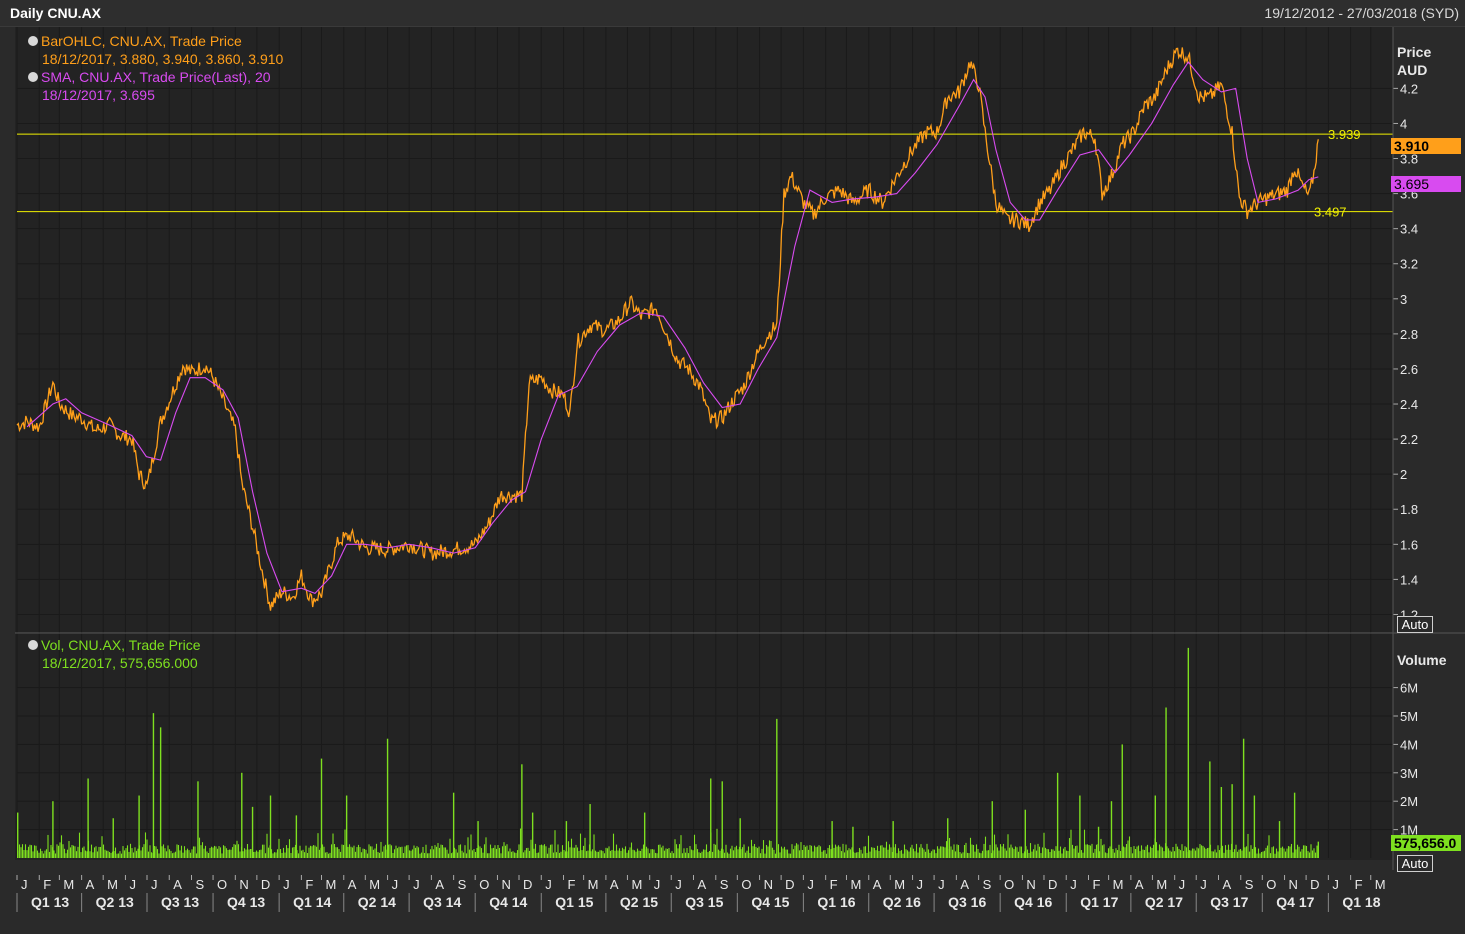  I want to click on price-tick-label: 1.6, so click(1409, 544).